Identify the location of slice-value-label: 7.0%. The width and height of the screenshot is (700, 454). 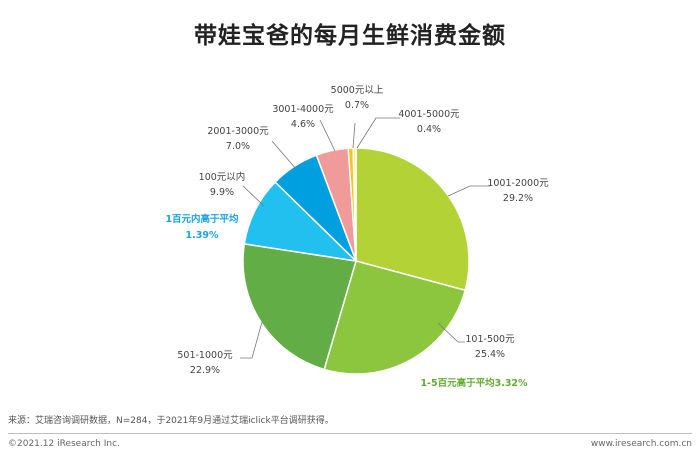
(238, 146).